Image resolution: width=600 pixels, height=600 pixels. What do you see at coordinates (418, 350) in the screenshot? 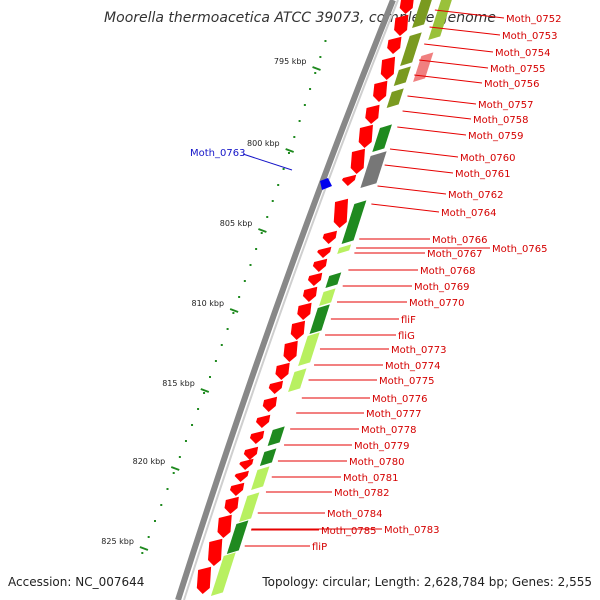
I see `gene-label: Moth_0773` at bounding box center [418, 350].